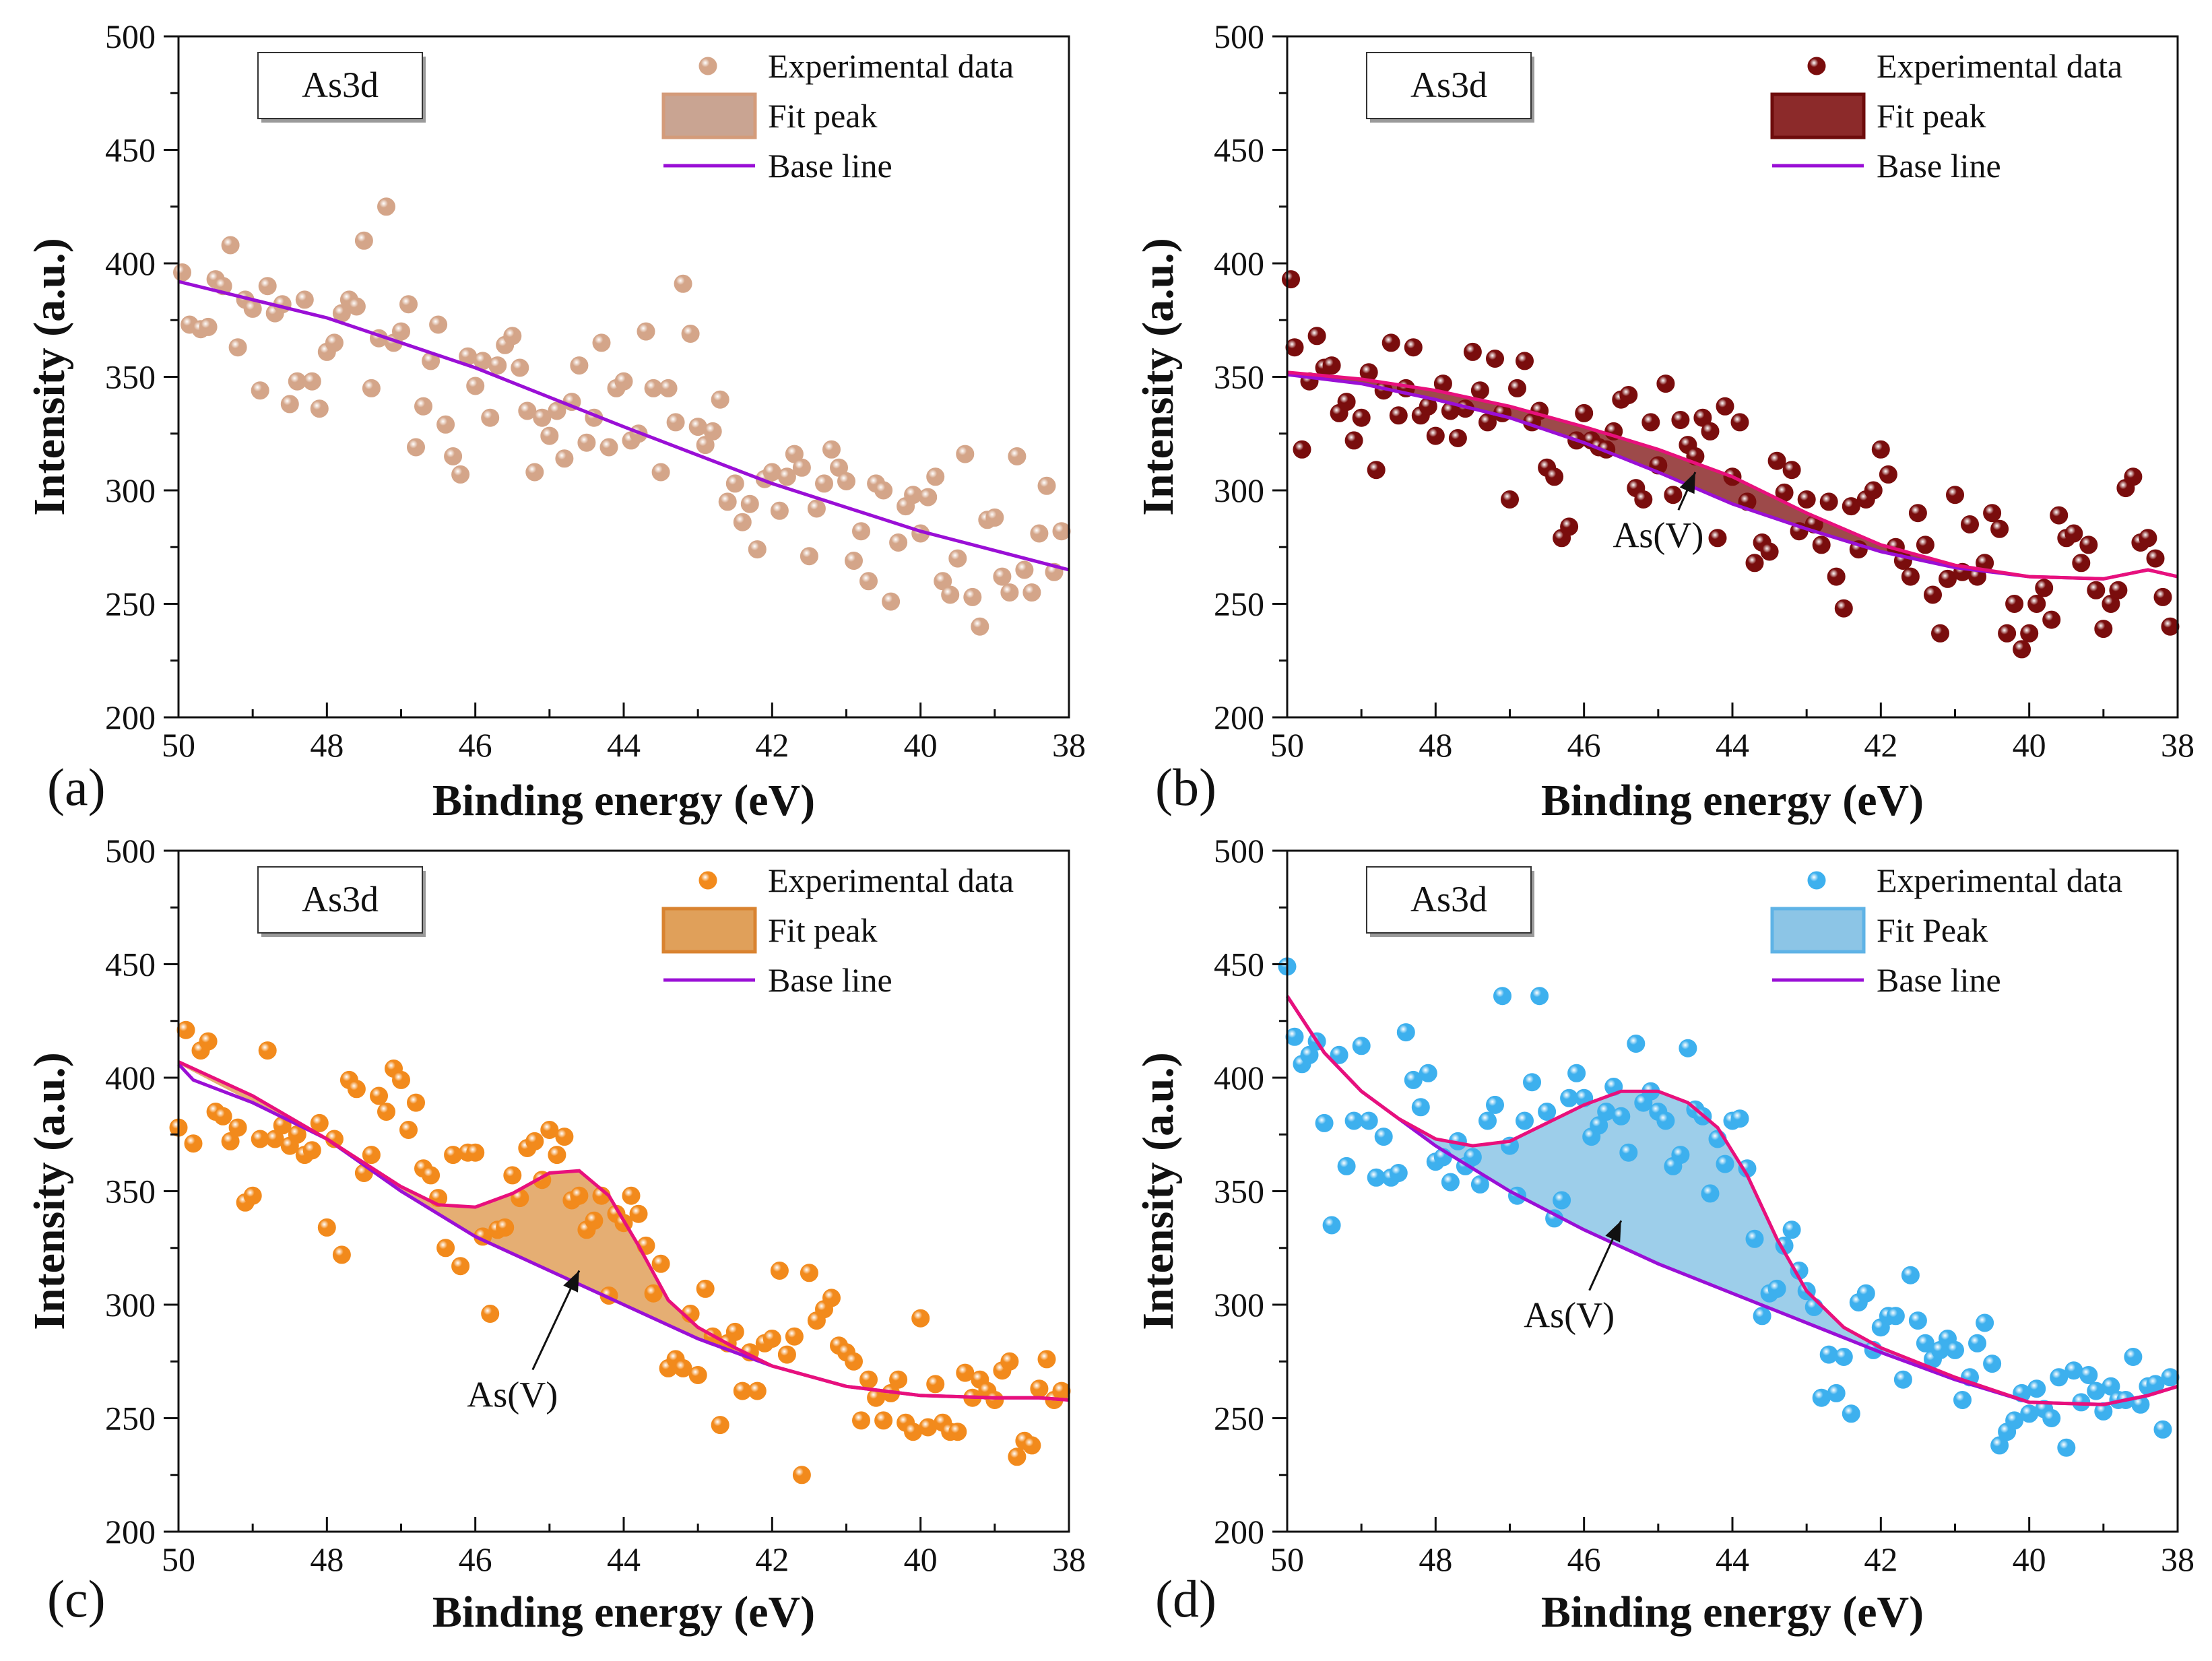 Image resolution: width=2212 pixels, height=1661 pixels. What do you see at coordinates (891, 66) in the screenshot?
I see `legend-label: Experimental data` at bounding box center [891, 66].